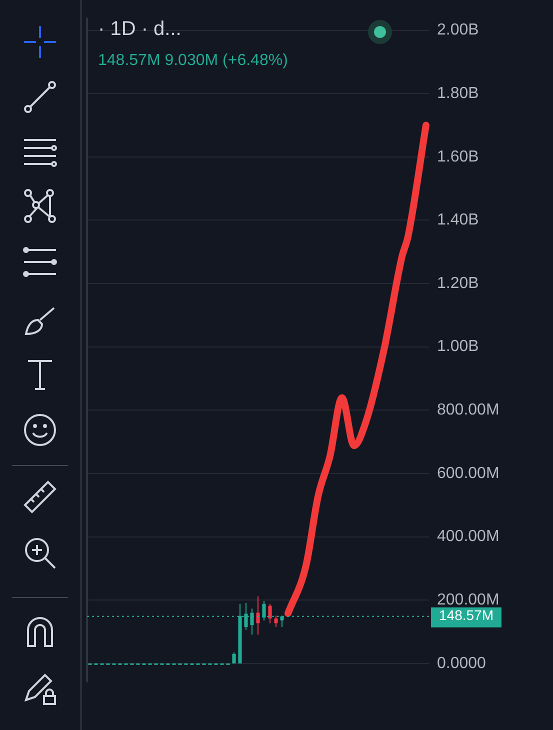 This screenshot has width=553, height=730. What do you see at coordinates (468, 600) in the screenshot?
I see `y-tick-label: 200.00M` at bounding box center [468, 600].